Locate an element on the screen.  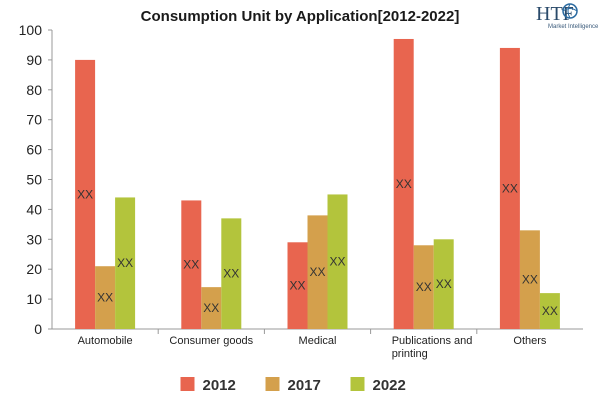
y-tick-label: 30 is located at coordinates (34, 239).